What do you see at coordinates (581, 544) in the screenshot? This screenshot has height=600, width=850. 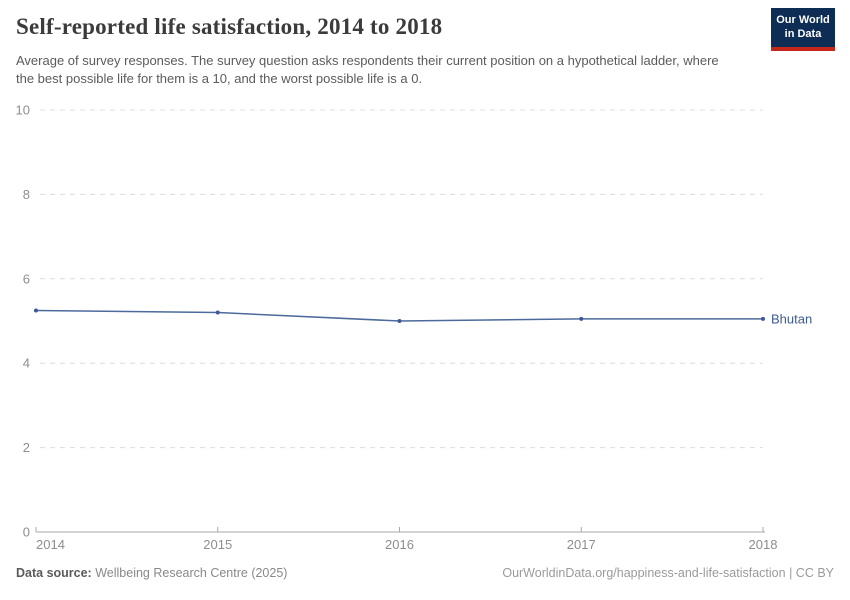 I see `x-tick-label-2017: 2017` at bounding box center [581, 544].